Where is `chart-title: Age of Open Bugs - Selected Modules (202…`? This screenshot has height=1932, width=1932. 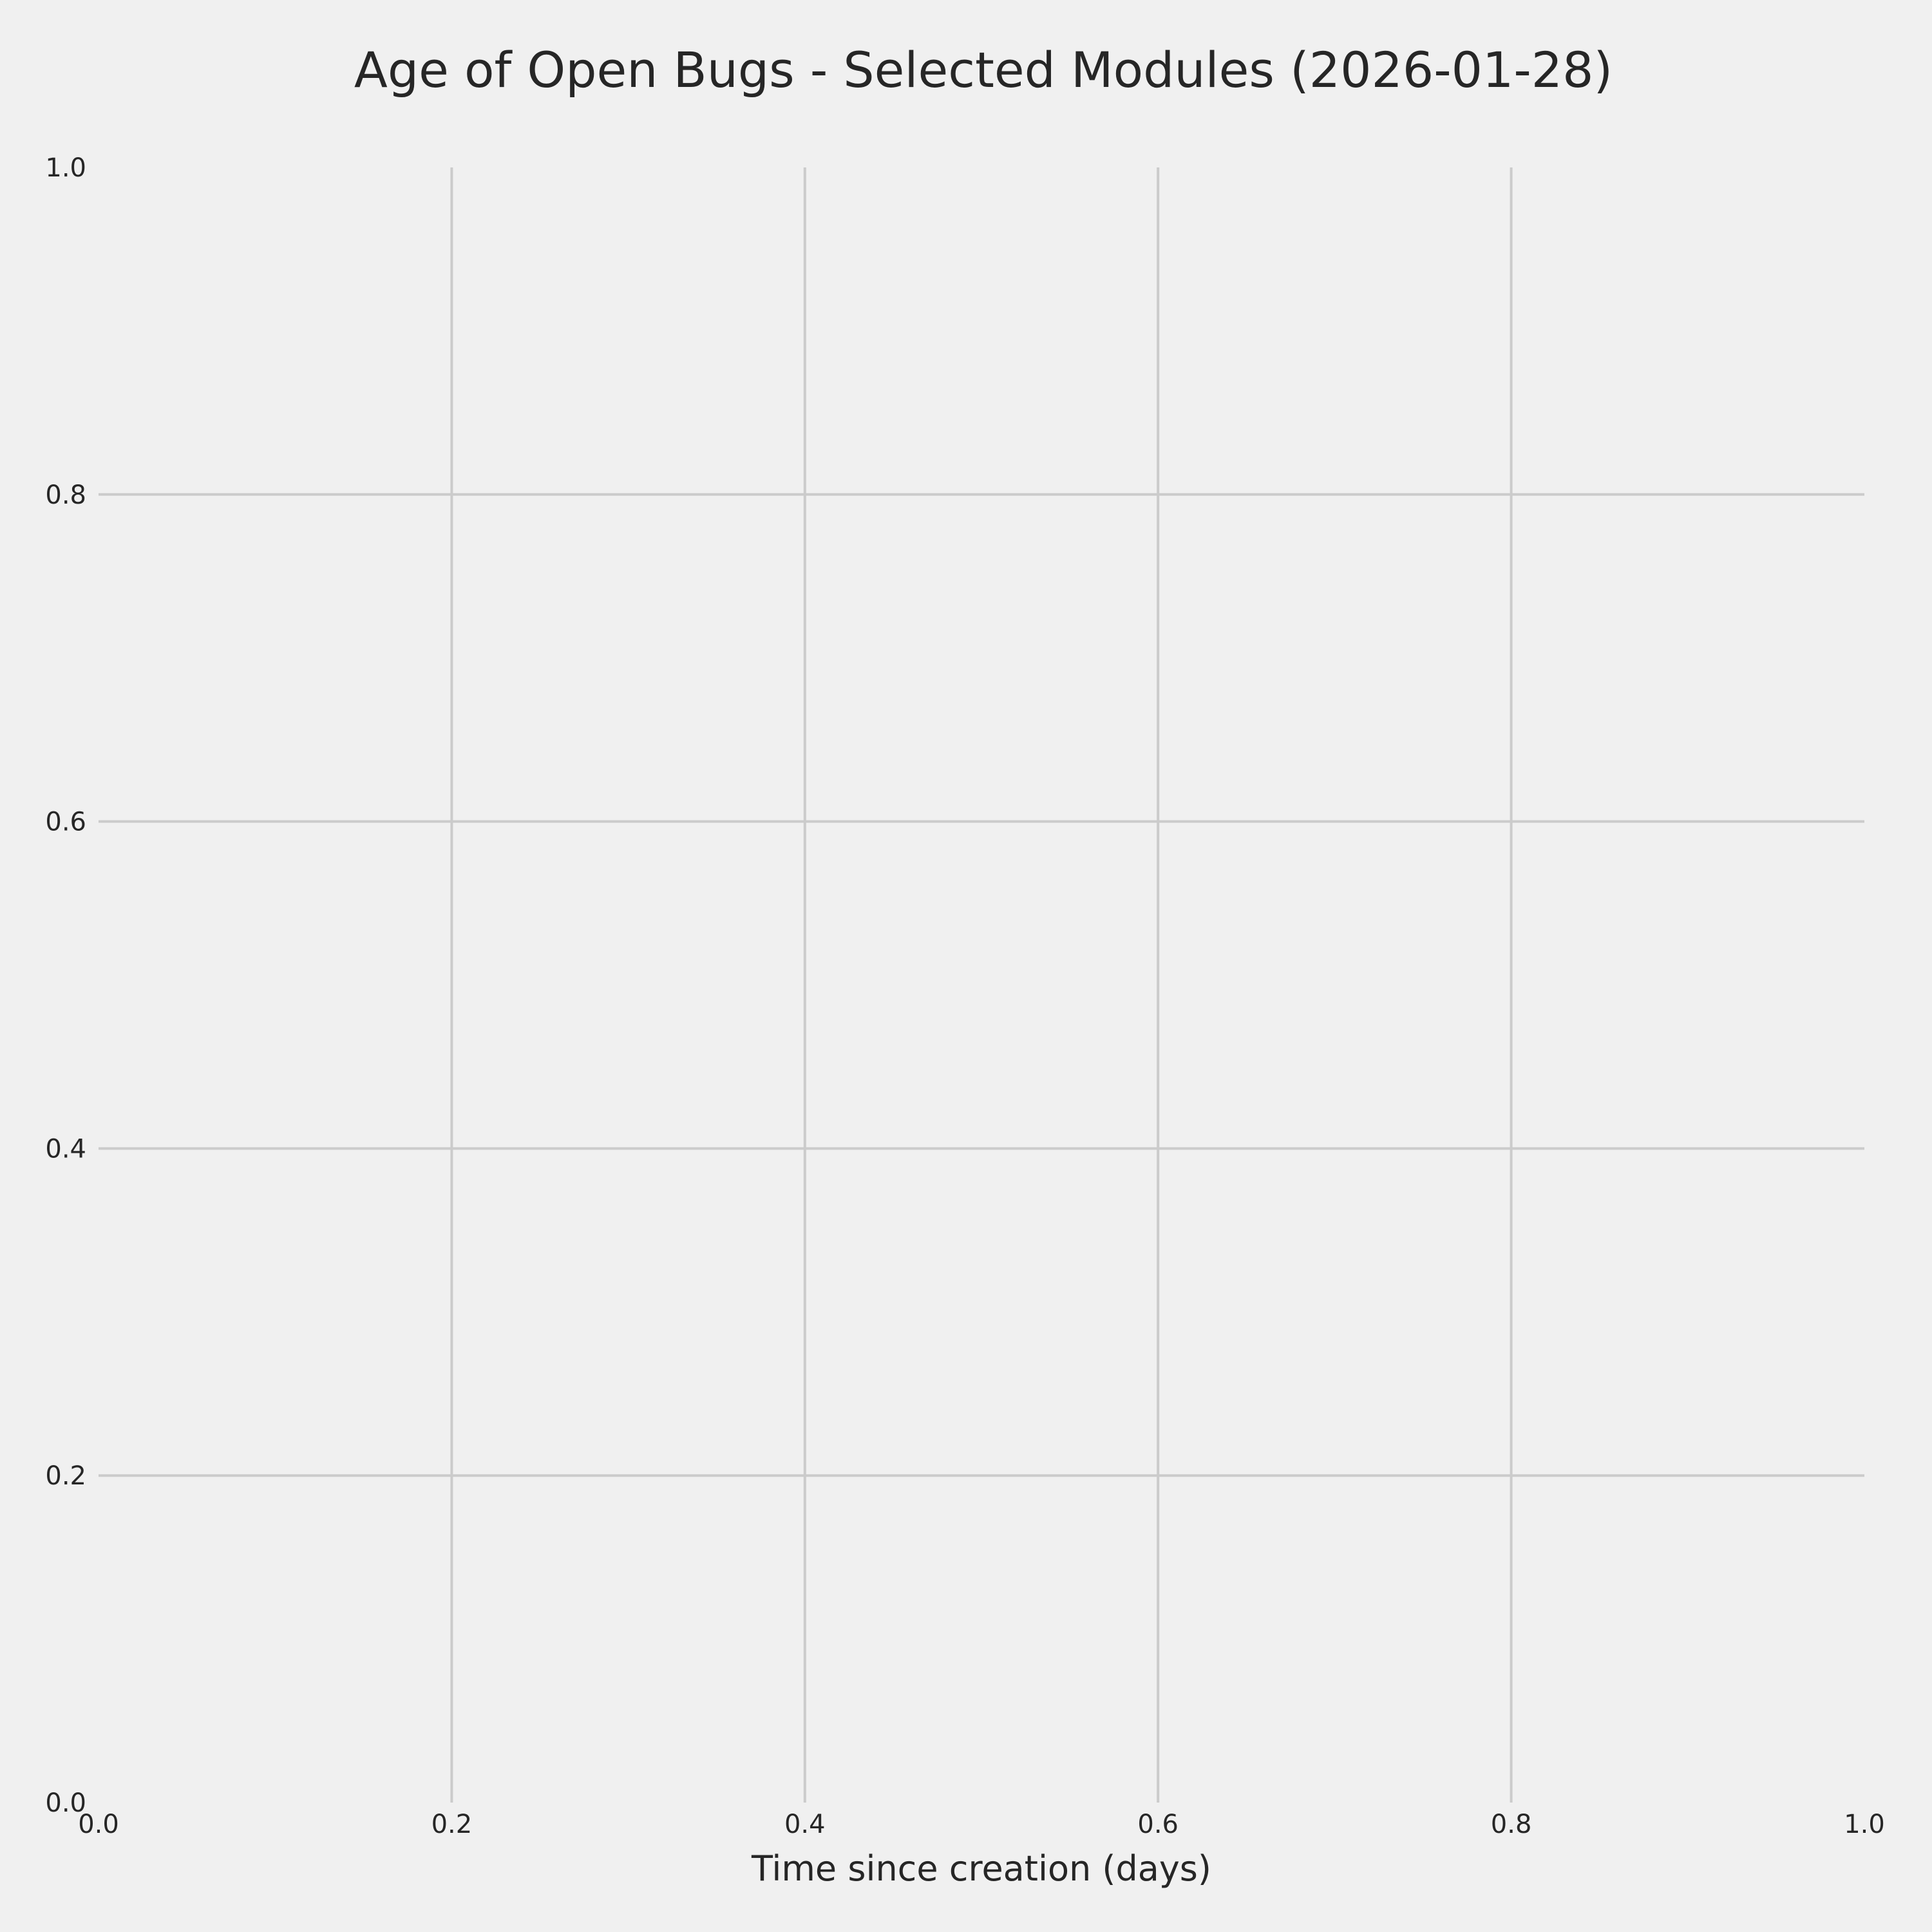 chart-title: Age of Open Bugs - Selected Modules (202… is located at coordinates (983, 70).